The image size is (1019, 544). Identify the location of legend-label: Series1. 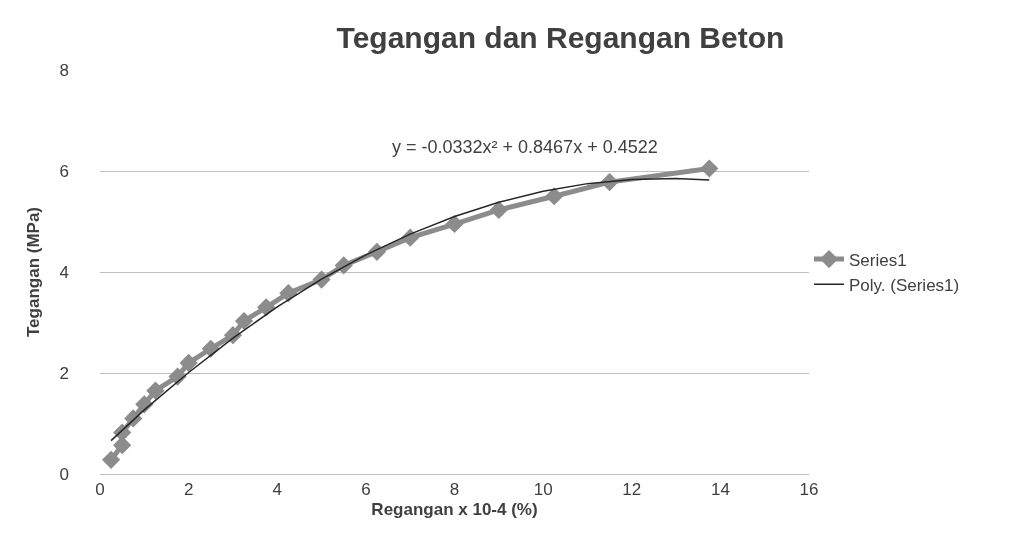
(878, 260).